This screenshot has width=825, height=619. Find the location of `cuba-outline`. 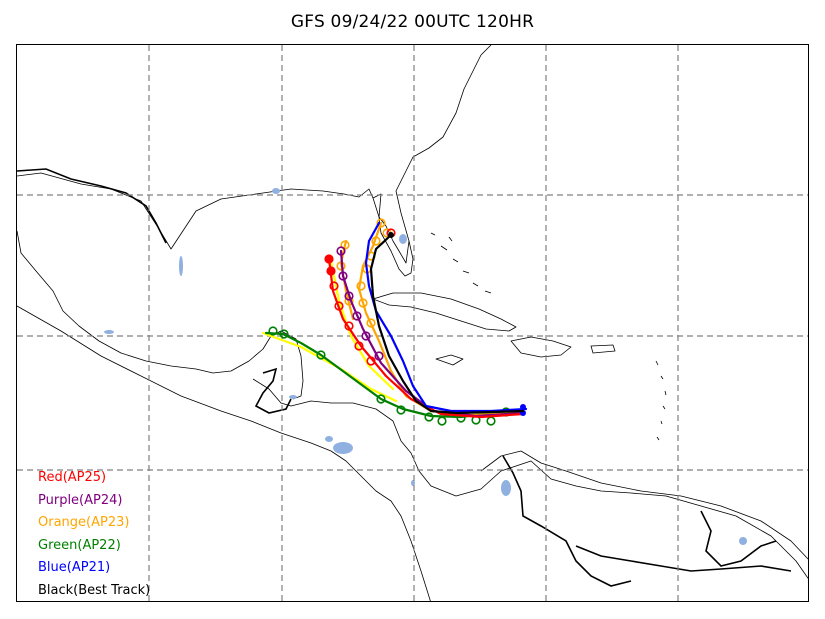

cuba-outline is located at coordinates (444, 312).